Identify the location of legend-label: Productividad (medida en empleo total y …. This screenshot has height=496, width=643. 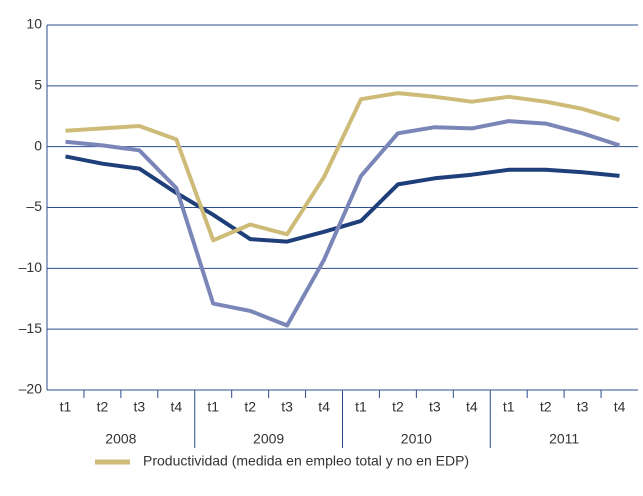
(306, 461).